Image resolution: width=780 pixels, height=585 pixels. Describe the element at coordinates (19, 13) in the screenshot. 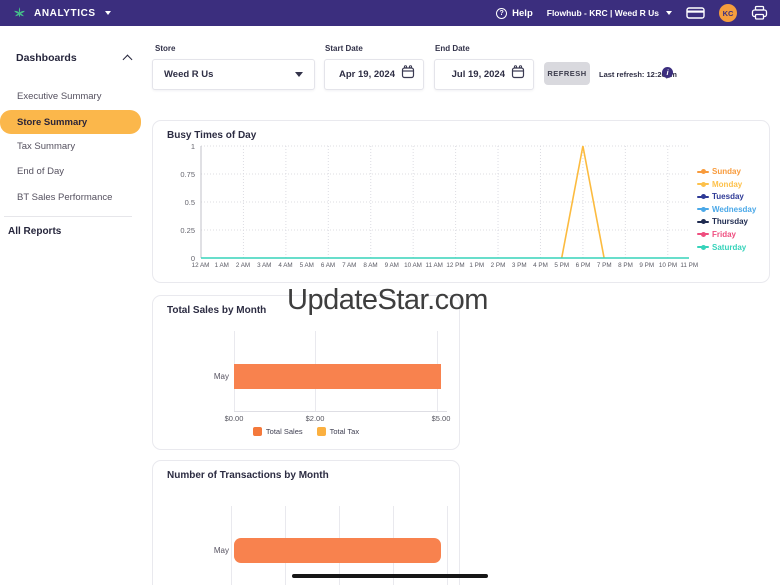

I see `cannabis-leaf-icon` at that location.